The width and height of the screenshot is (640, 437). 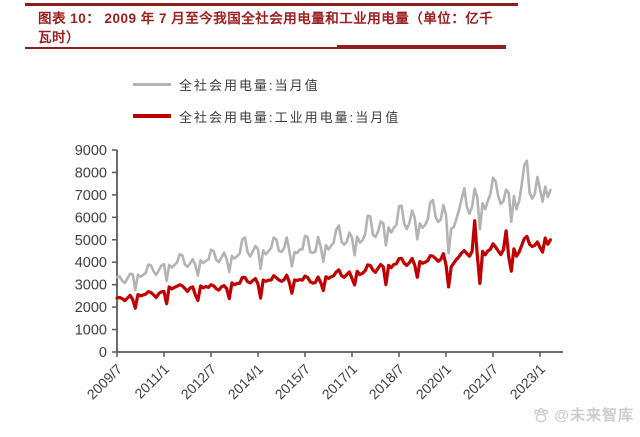 What do you see at coordinates (387, 382) in the screenshot?
I see `x-axis-label: 2018/7` at bounding box center [387, 382].